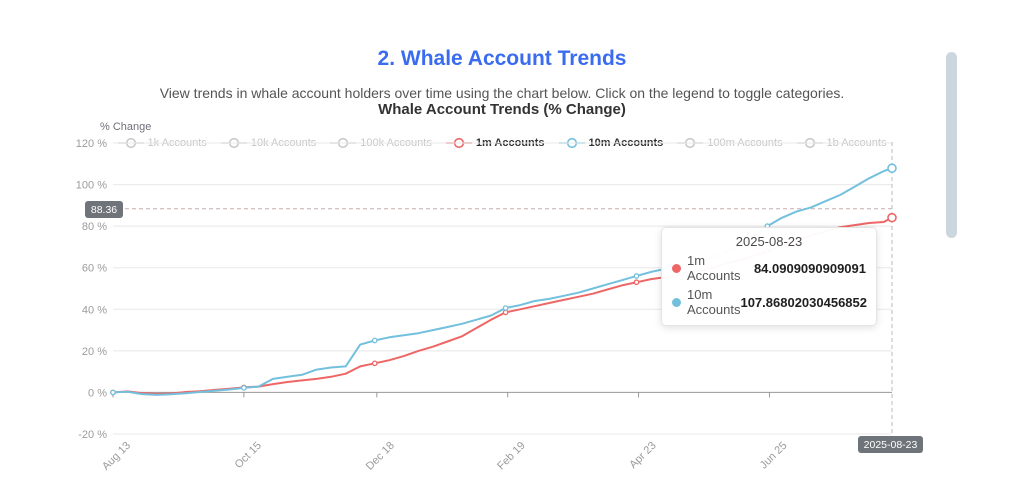  What do you see at coordinates (94, 310) in the screenshot?
I see `y-tick-label: 40 %` at bounding box center [94, 310].